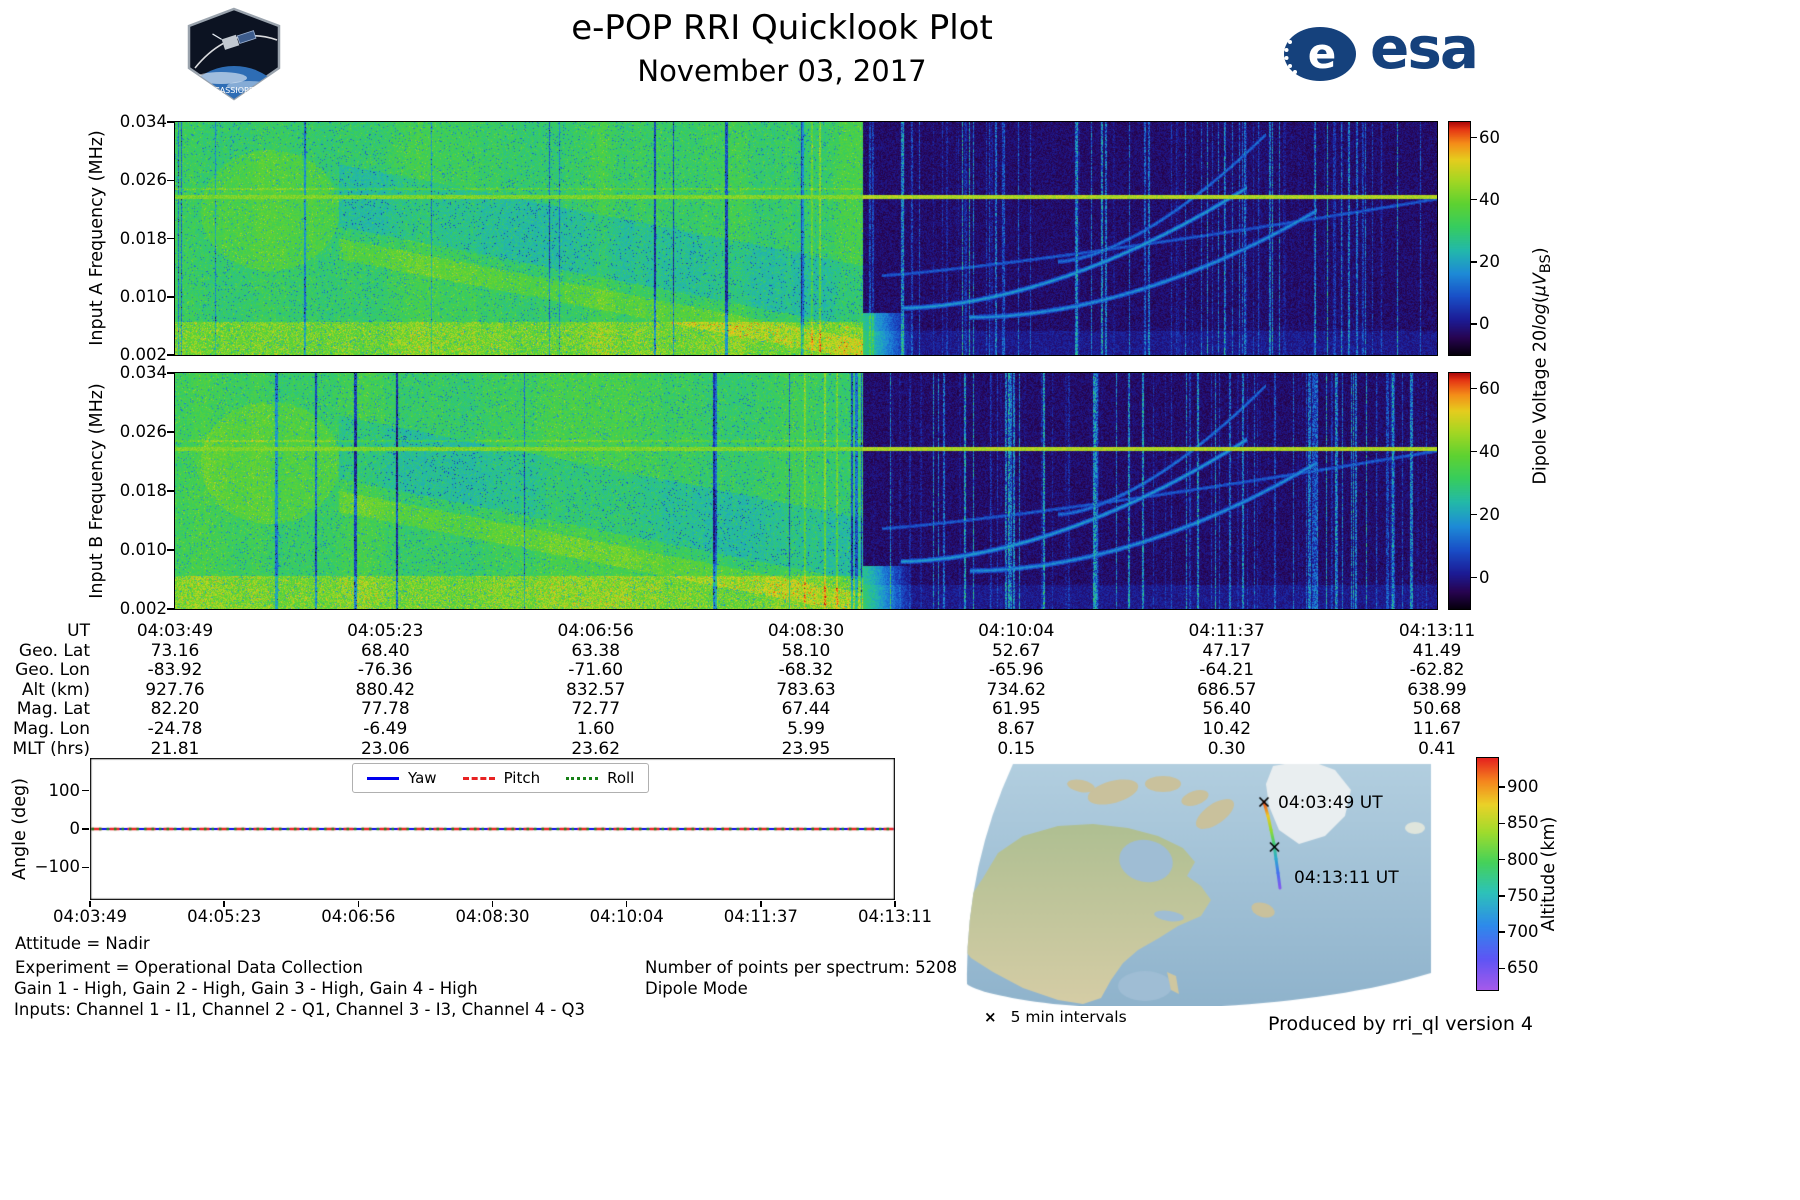  Describe the element at coordinates (175, 748) in the screenshot. I see `ephemeris-value: 21.81` at that location.